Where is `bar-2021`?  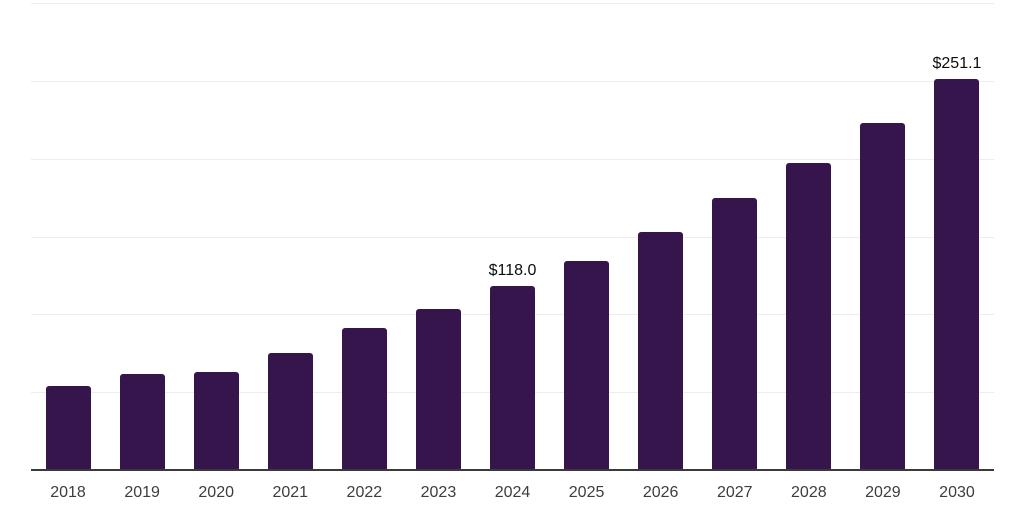
bar-2021 is located at coordinates (290, 411).